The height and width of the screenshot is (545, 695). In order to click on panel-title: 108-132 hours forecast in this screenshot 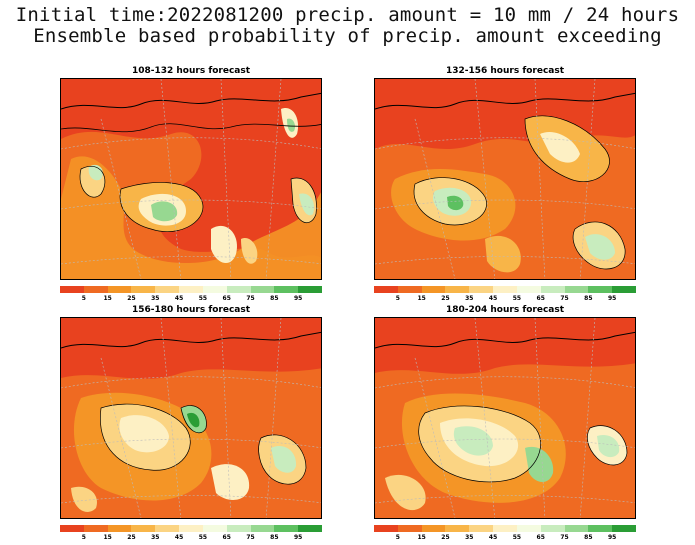, I will do `click(191, 71)`.